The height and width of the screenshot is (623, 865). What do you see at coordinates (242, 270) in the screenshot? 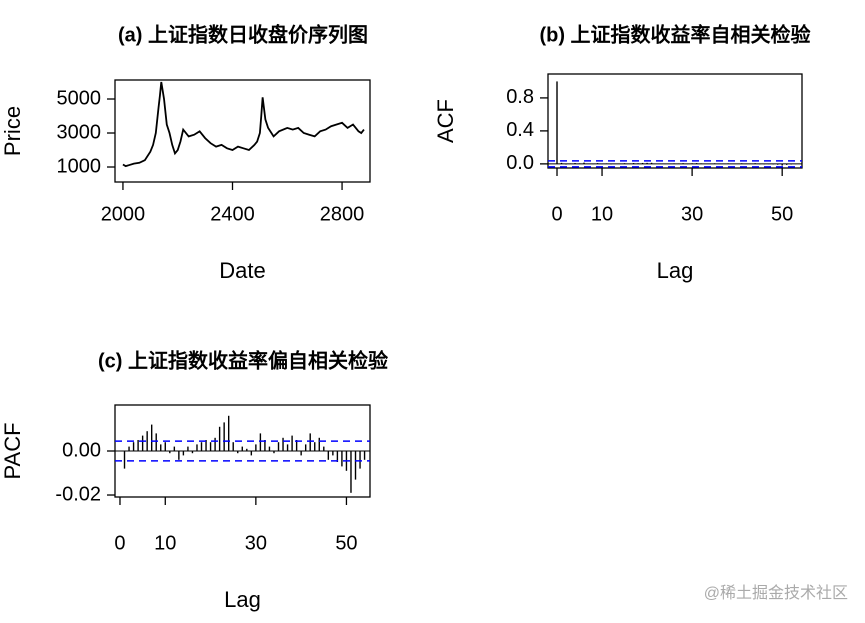
I see `x-axis-title: Date` at bounding box center [242, 270].